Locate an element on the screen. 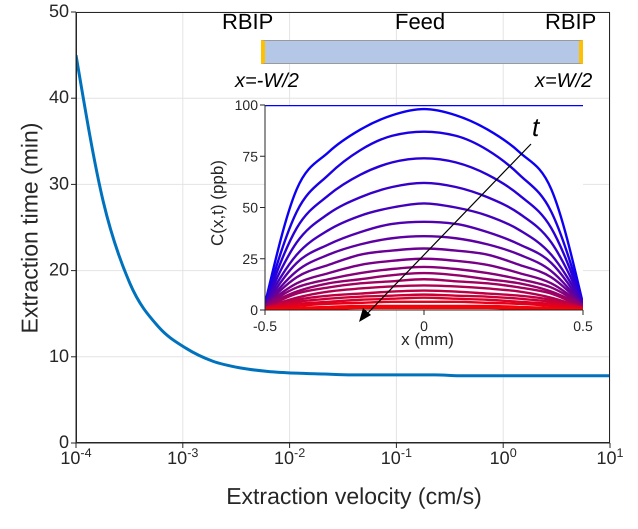  y-tick-label: 30 is located at coordinates (58, 183).